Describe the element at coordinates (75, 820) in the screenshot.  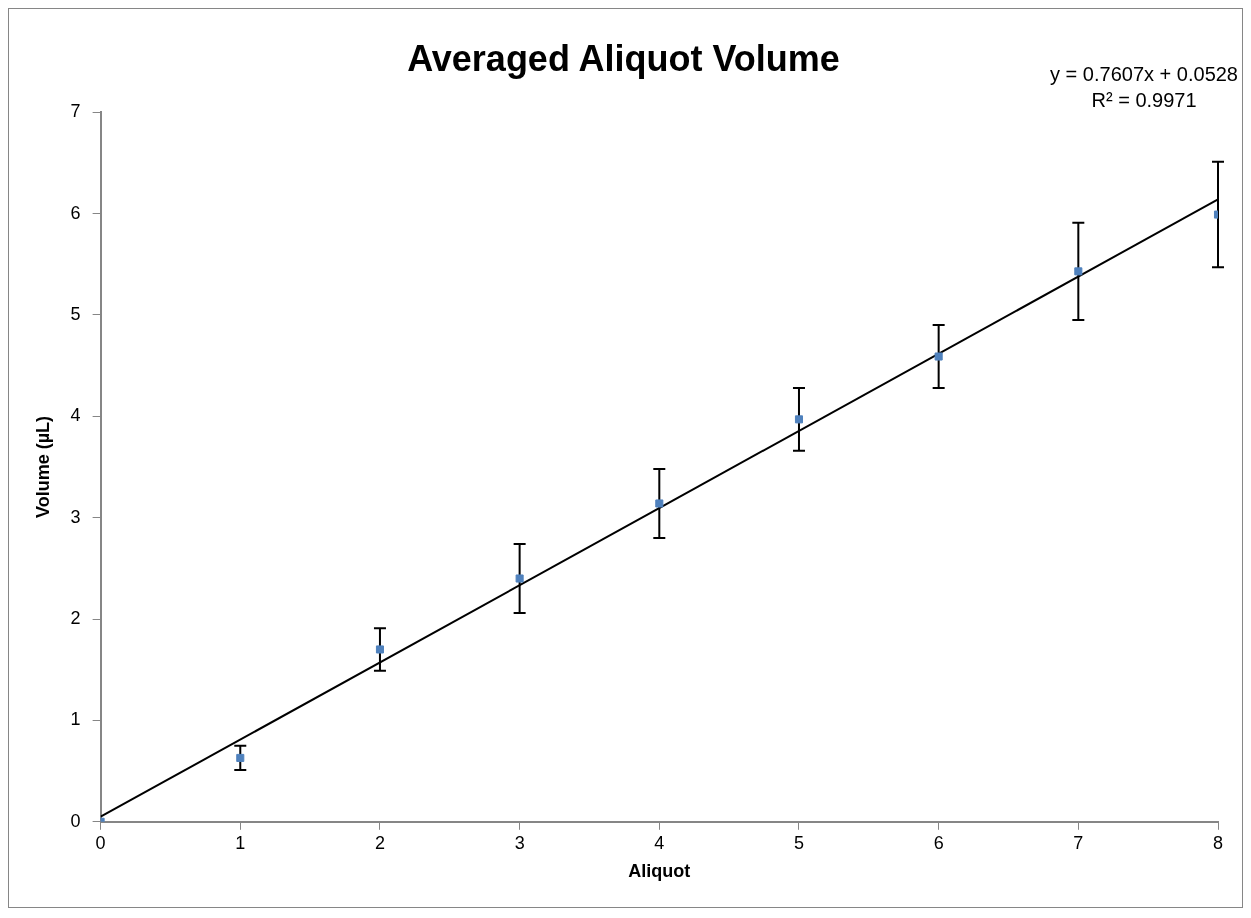
I see `y-tick-label: 0` at that location.